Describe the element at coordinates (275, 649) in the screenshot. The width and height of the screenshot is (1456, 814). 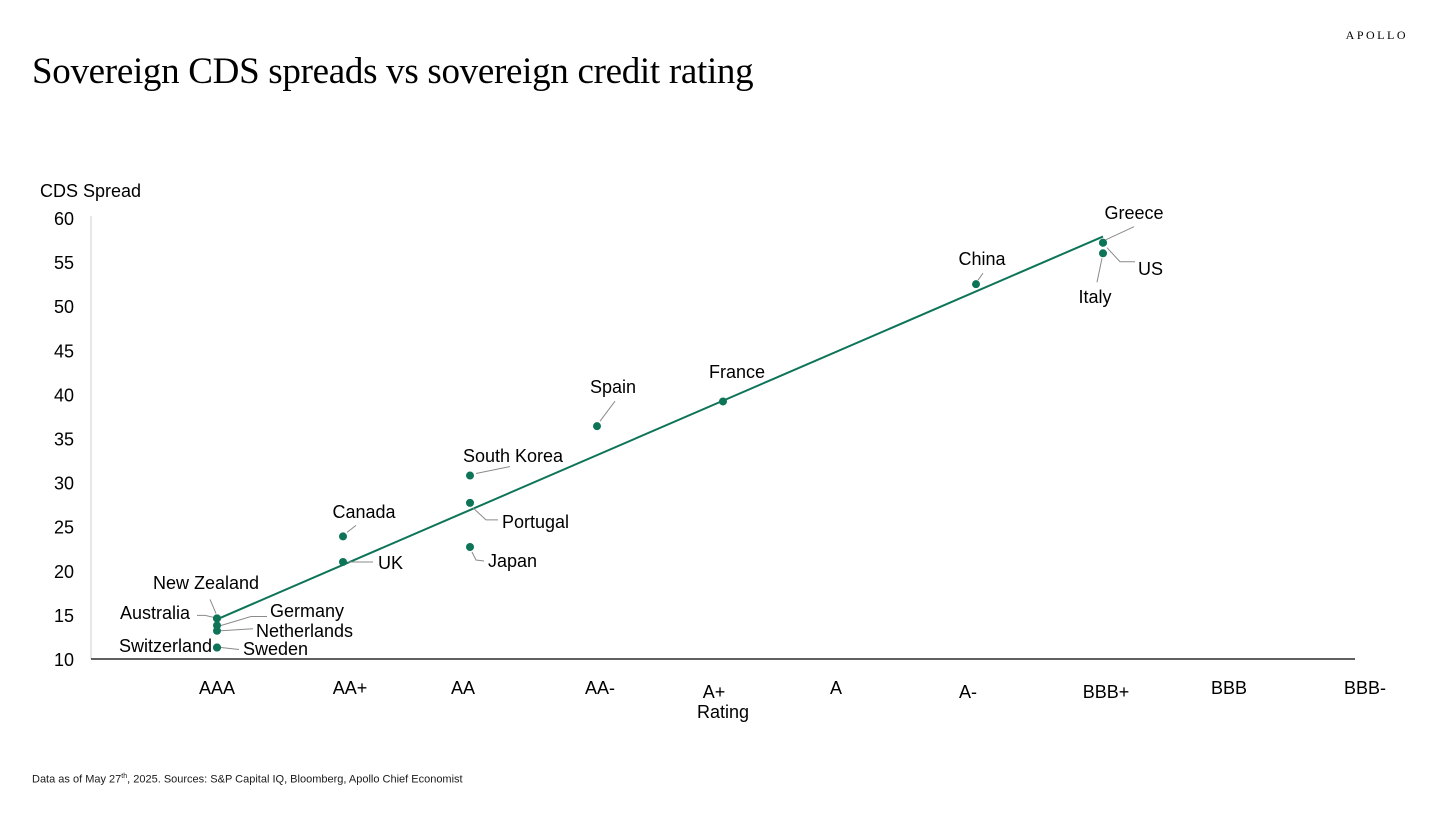
I see `label-sweden: Sweden` at that location.